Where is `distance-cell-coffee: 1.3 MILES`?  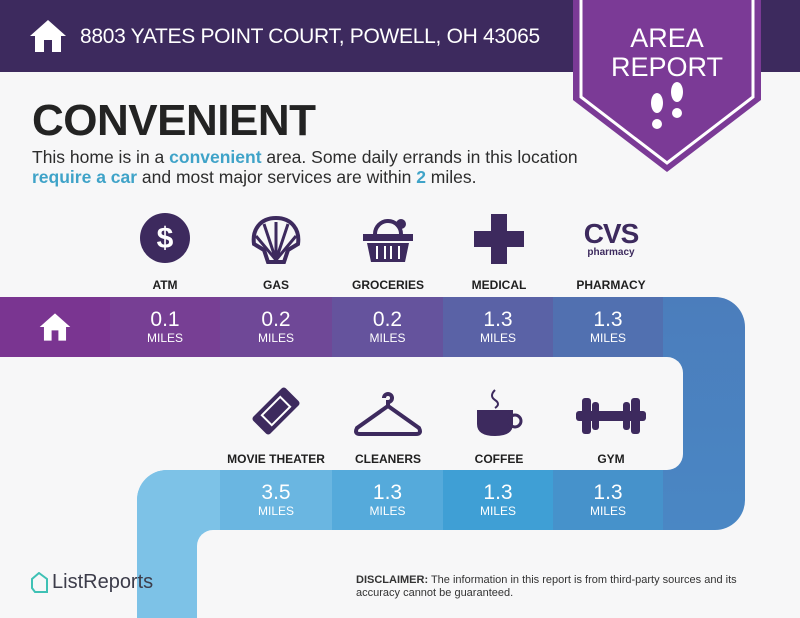 distance-cell-coffee: 1.3 MILES is located at coordinates (498, 500).